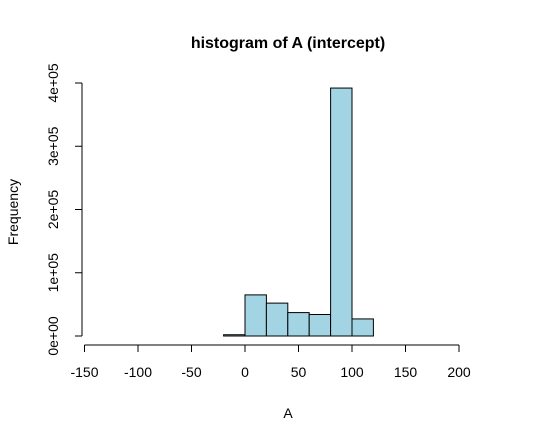  Describe the element at coordinates (288, 413) in the screenshot. I see `x-axis-label: A` at that location.